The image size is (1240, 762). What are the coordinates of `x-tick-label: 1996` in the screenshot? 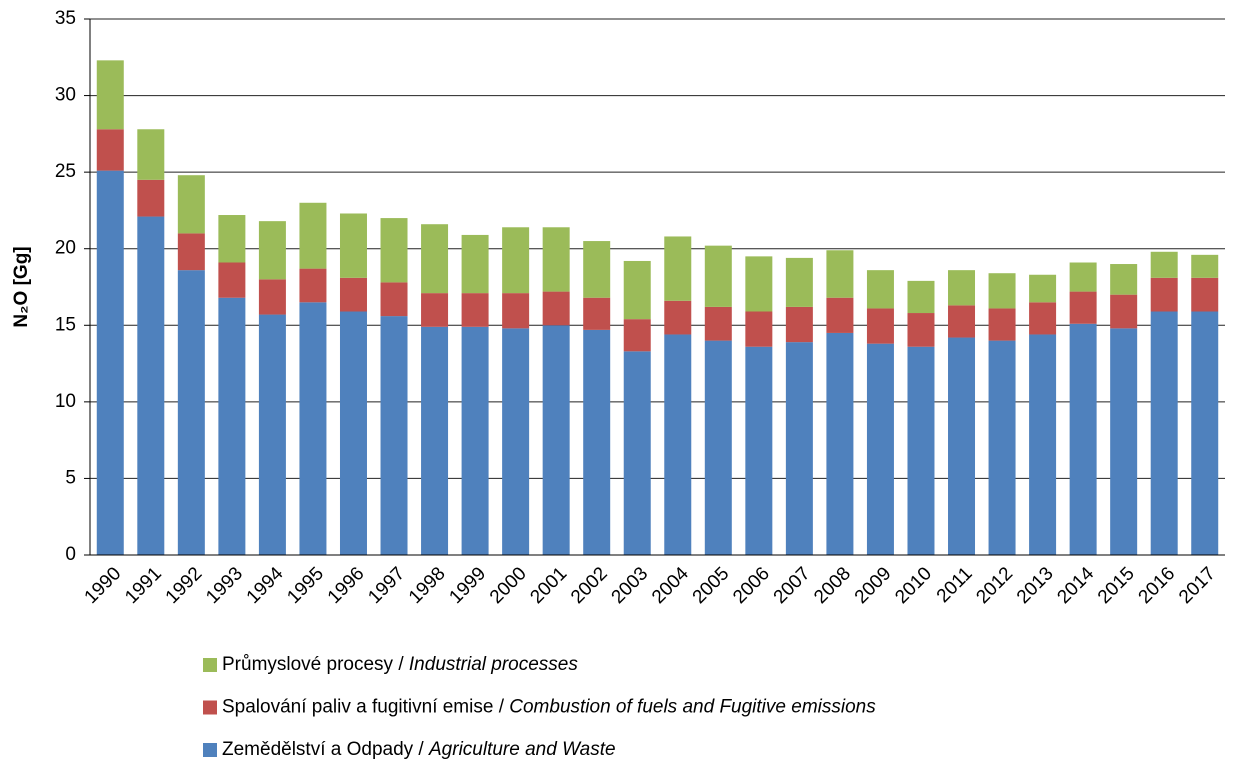 It's located at (346, 585).